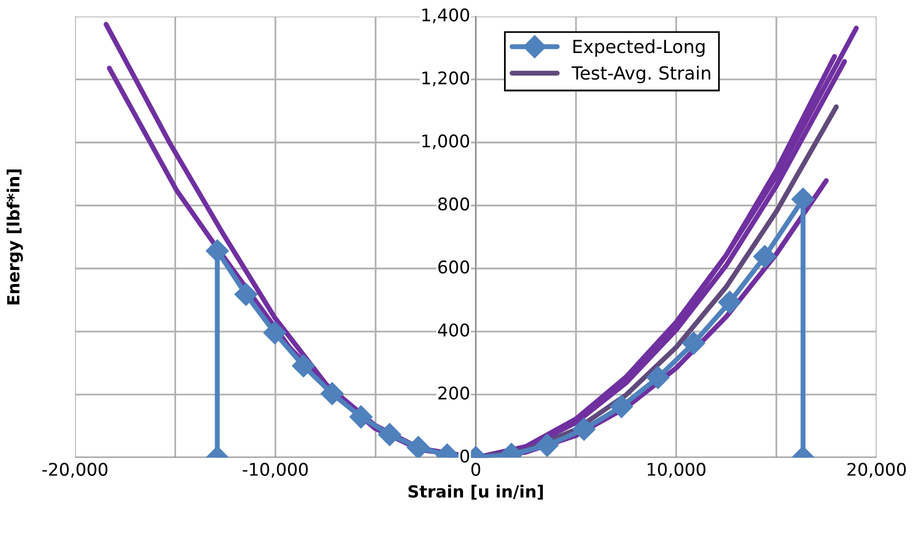 The image size is (915, 548). I want to click on y-tick-label: 400, so click(454, 330).